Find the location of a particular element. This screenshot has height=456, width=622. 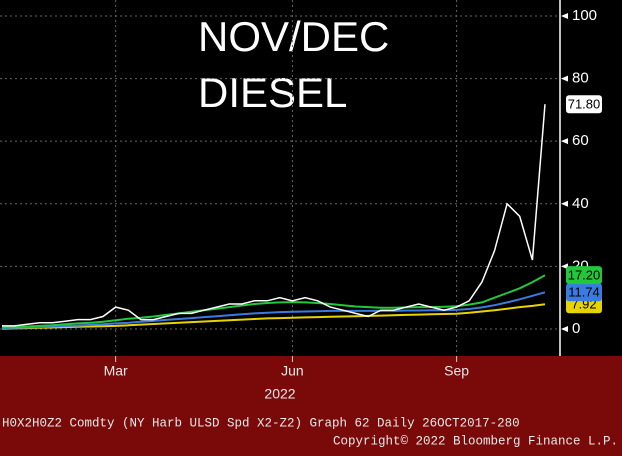

y-tick-label: 40 is located at coordinates (580, 203).